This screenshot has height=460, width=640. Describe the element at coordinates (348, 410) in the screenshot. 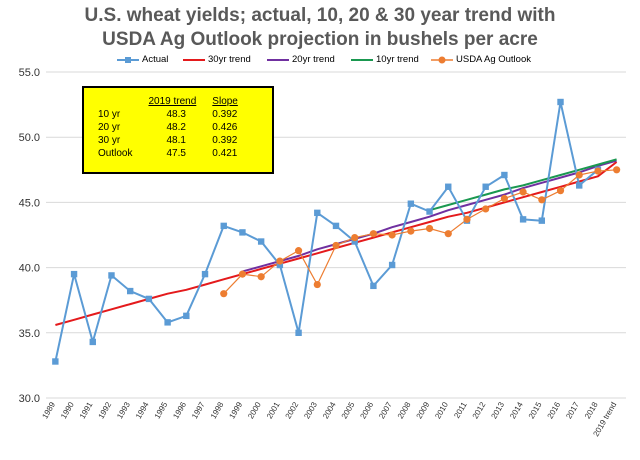

I see `x-tick-label: 2005` at that location.